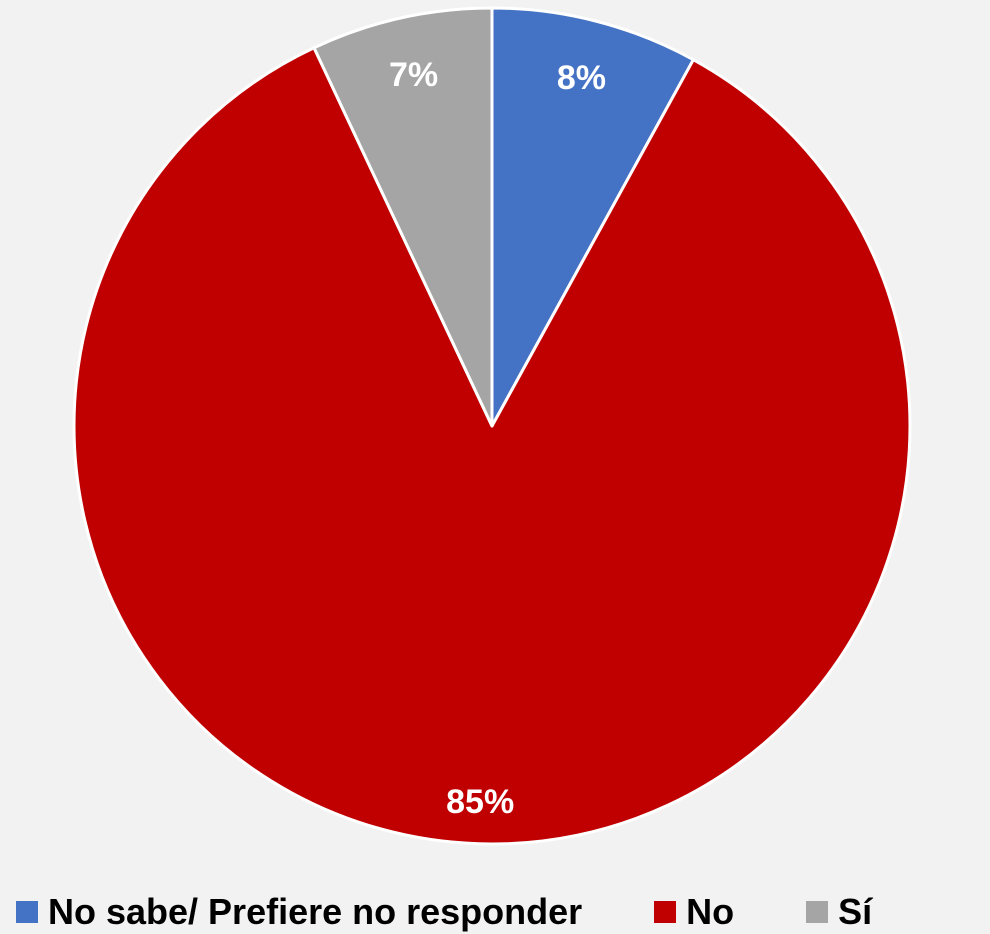 Image resolution: width=990 pixels, height=934 pixels. I want to click on data-label-si: 7%, so click(413, 75).